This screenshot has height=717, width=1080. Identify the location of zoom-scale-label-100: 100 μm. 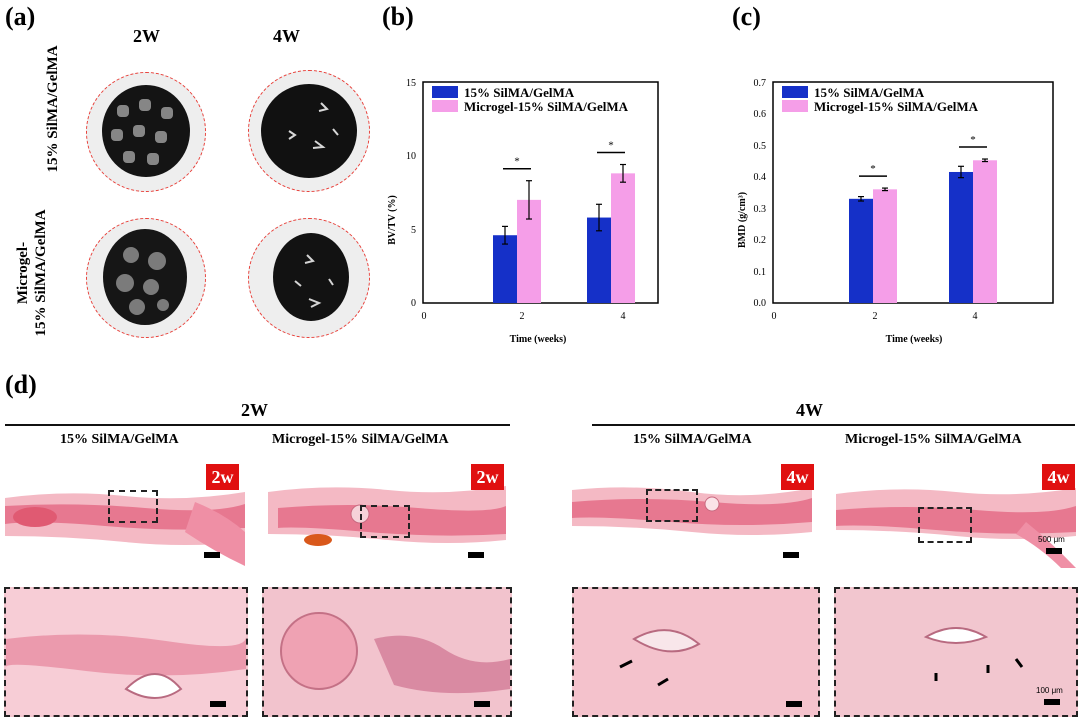
(1049, 690).